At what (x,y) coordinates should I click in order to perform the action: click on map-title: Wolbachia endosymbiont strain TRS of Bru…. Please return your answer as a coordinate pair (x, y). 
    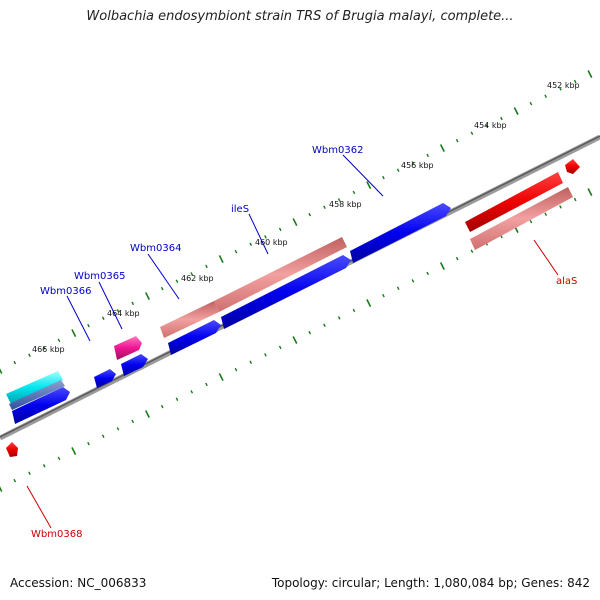
    Looking at the image, I should click on (300, 16).